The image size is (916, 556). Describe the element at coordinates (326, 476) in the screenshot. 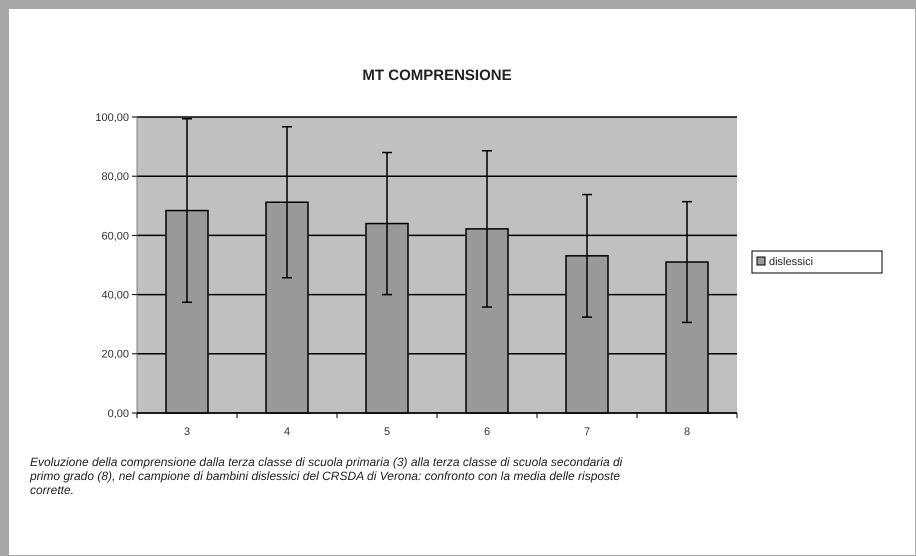

I see `text: Evoluzione della comprensione dalla terza classe di scuola primaria (3) alla terza classe di scuola secondaria di primo grado (8), nel campione di bambini dislessici del CRSDA di Verona: confronto con la media delle risposte corrette.` at that location.